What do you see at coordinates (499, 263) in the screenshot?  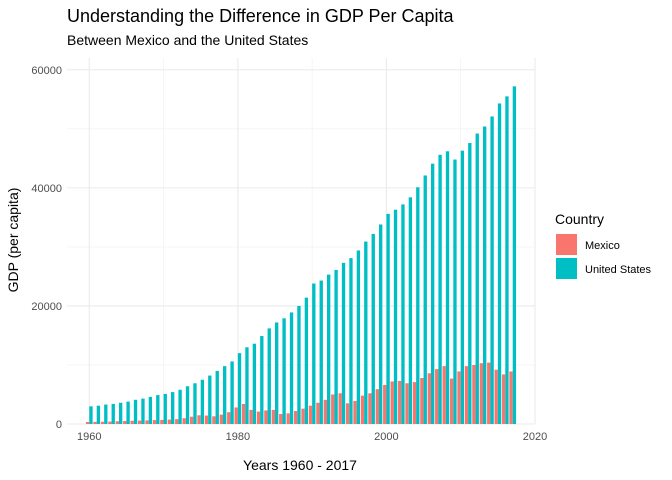 I see `bar-united-states-2015` at bounding box center [499, 263].